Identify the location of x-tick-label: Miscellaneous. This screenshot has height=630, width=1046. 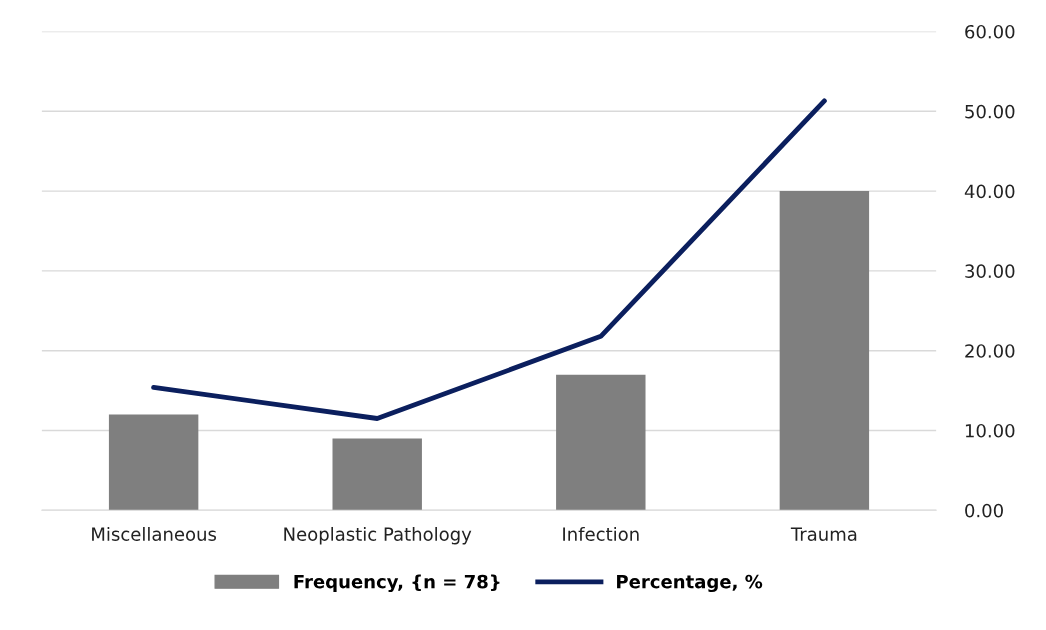
(154, 533).